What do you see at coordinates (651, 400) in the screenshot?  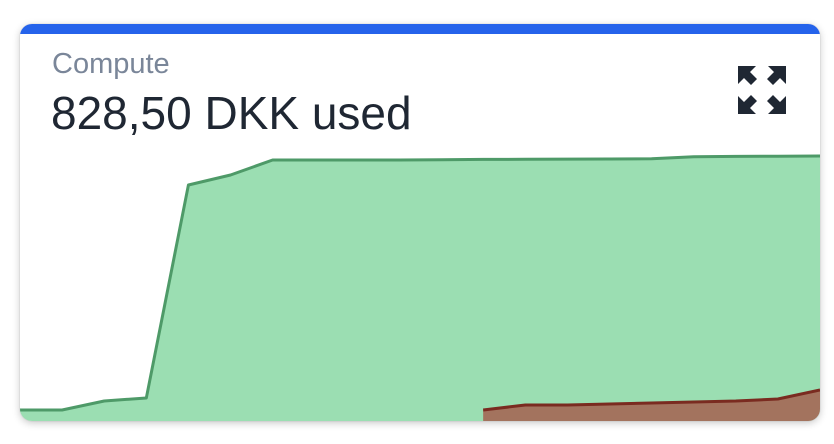 I see `series-2-line` at bounding box center [651, 400].